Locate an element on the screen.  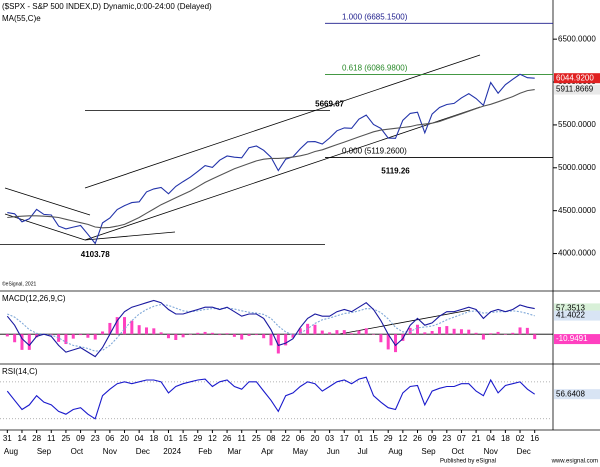
x-tick-label: 29 is located at coordinates (197, 438).